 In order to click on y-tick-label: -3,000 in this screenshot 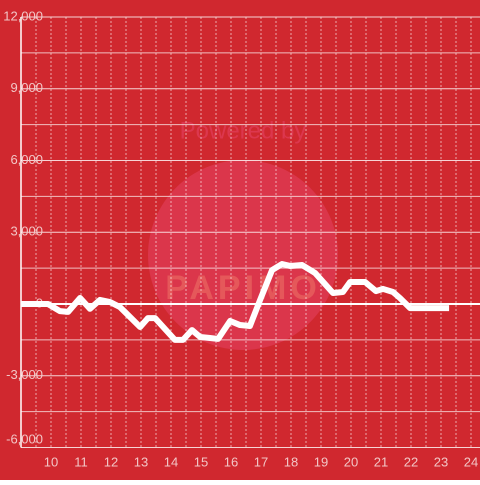, I will do `click(24, 374)`.